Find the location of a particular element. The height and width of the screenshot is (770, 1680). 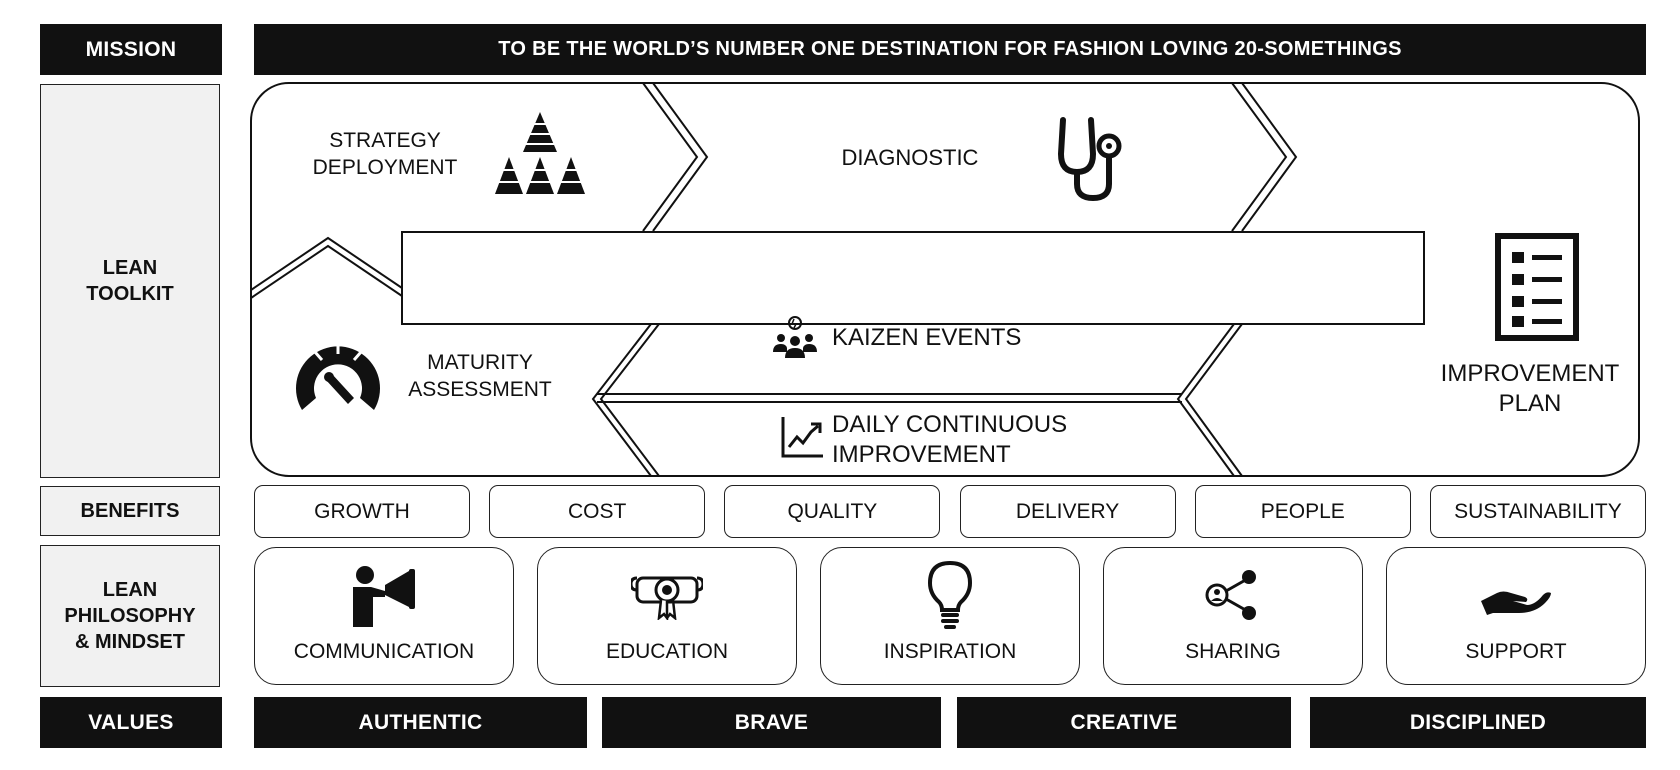

benefit-growth: GROWTH is located at coordinates (362, 511).